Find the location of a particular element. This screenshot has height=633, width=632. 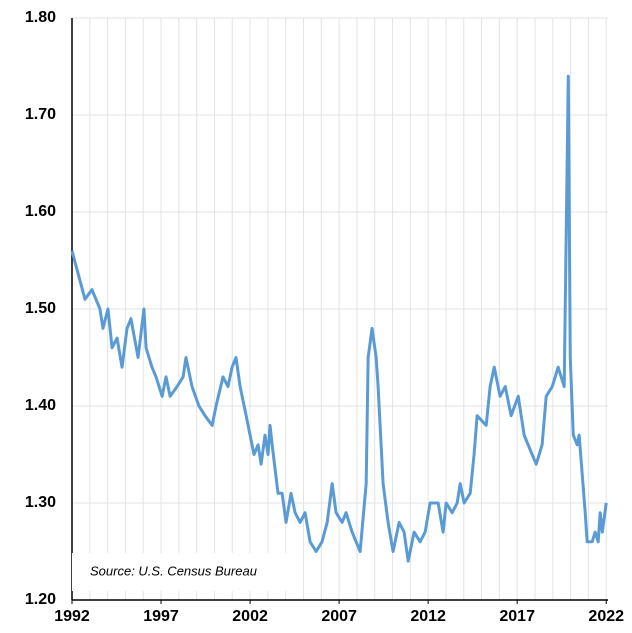

x-tick-label: 2002 is located at coordinates (250, 616).